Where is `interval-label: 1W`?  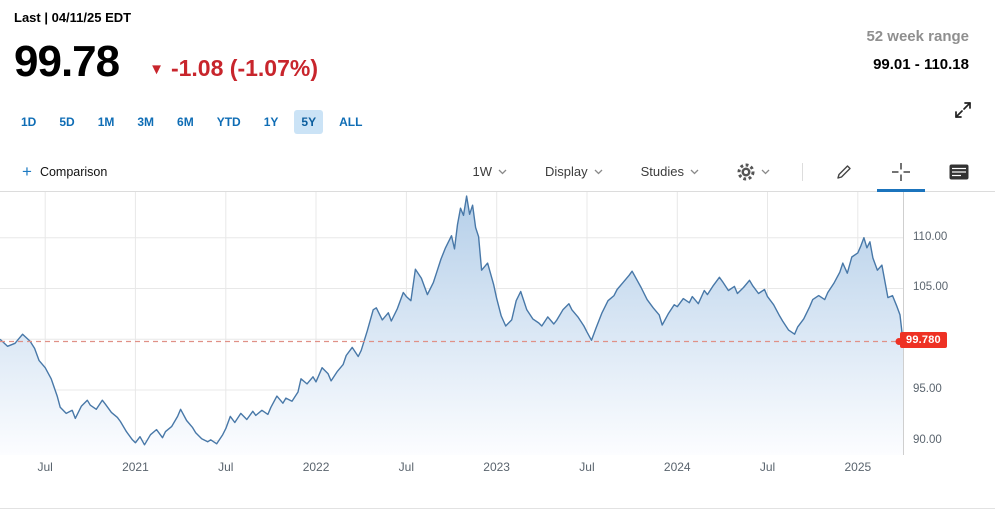
interval-label: 1W is located at coordinates (482, 171).